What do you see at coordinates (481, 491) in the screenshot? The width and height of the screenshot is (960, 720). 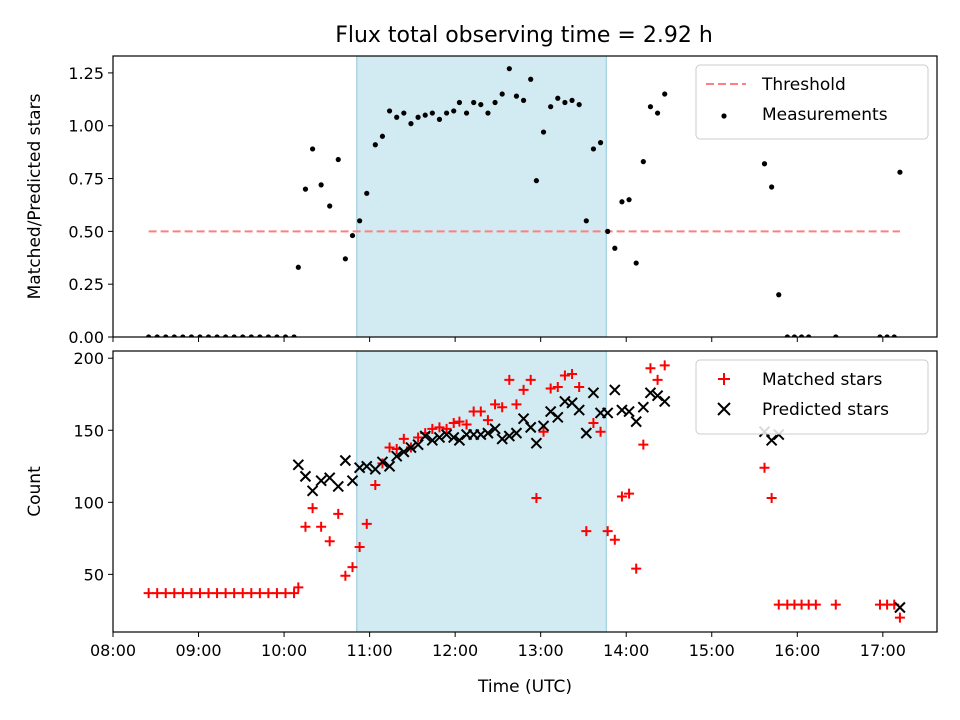 I see `observing-span` at bounding box center [481, 491].